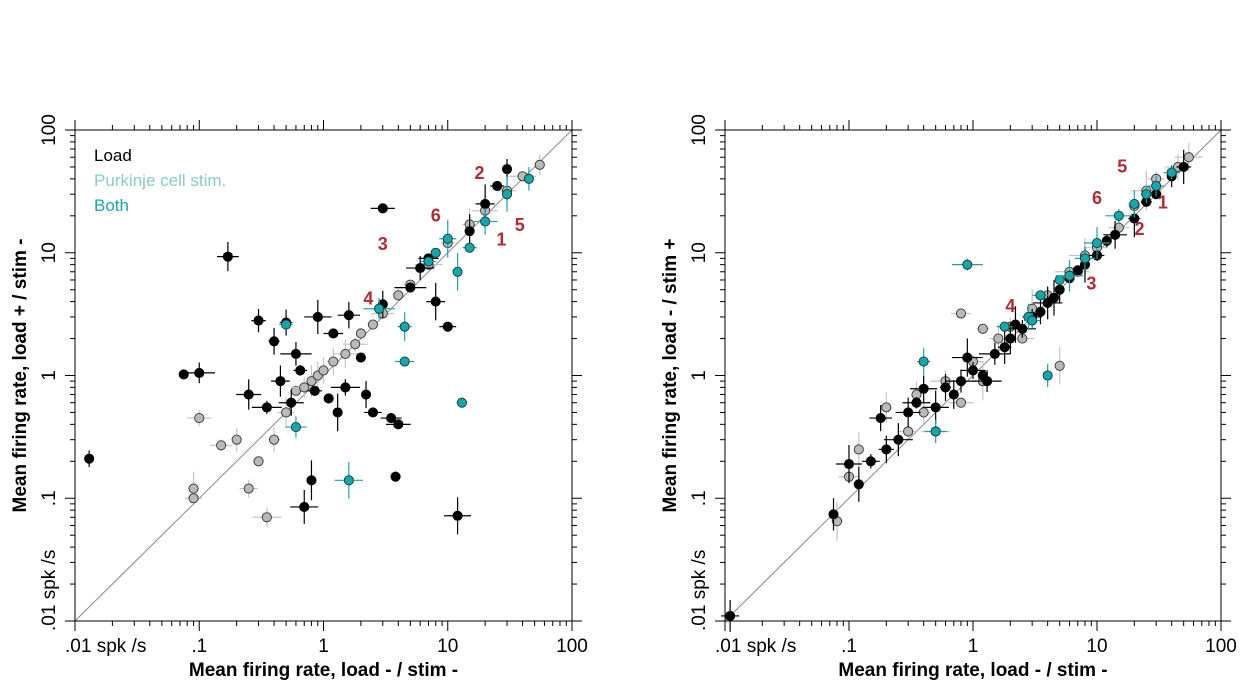 This screenshot has height=692, width=1241. Describe the element at coordinates (479, 173) in the screenshot. I see `cell-number-label: 2` at that location.